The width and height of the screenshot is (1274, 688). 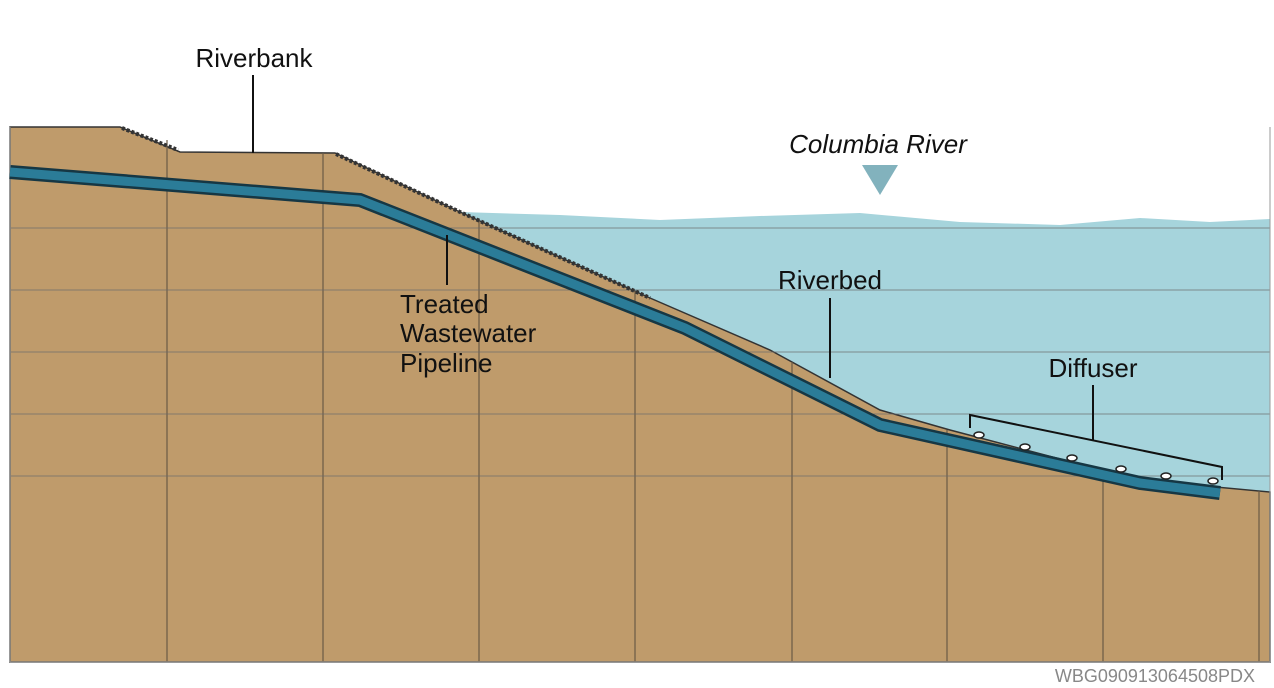 I want to click on figure-code: WBG090913064508PDX, so click(x=1155, y=676).